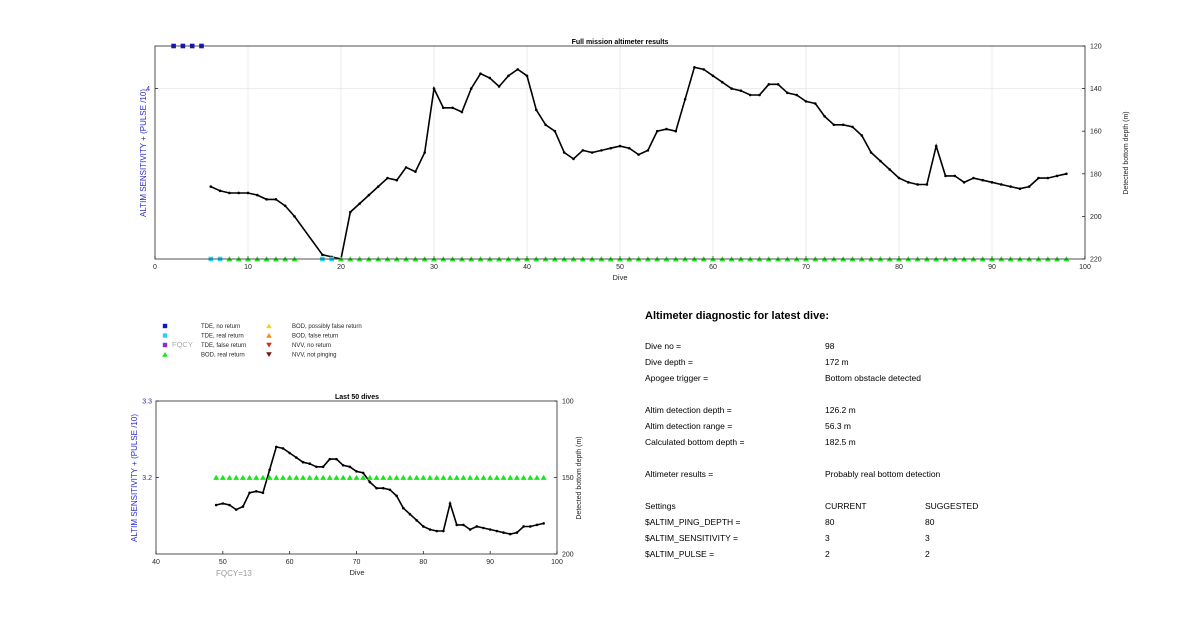 This screenshot has width=1200, height=622. Describe the element at coordinates (356, 572) in the screenshot. I see `x-axis-label: Dive` at that location.